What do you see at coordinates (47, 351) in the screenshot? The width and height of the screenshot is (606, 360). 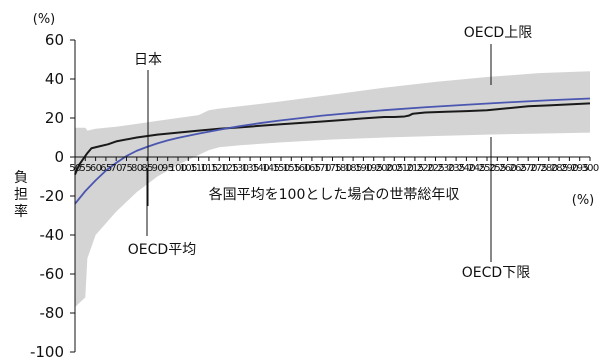 I see `y-tick-label: -100` at bounding box center [47, 351].